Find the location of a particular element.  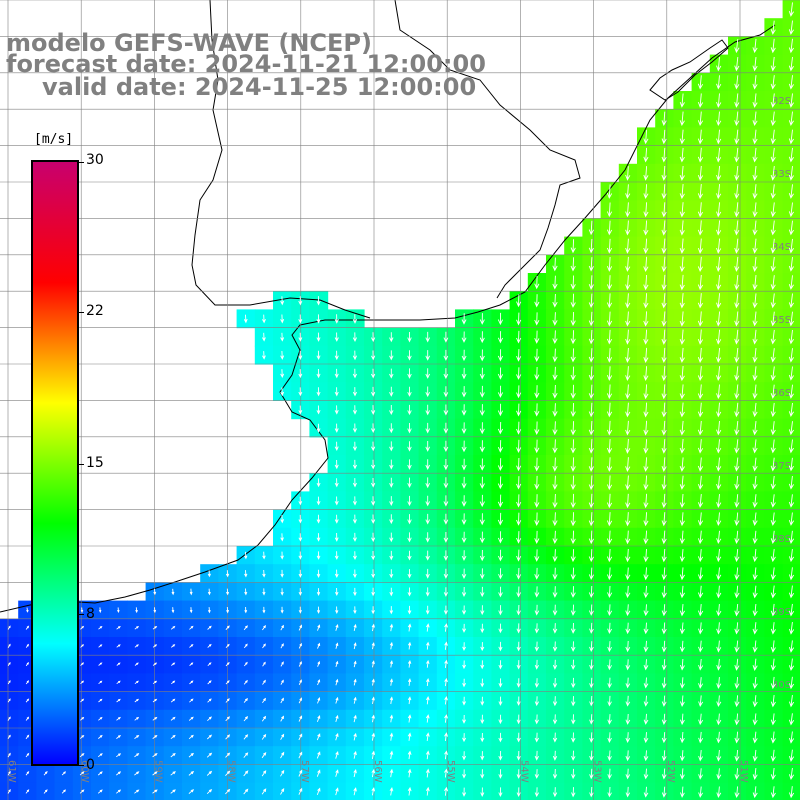

coastline-uruguay-river is located at coordinates (281, 159).